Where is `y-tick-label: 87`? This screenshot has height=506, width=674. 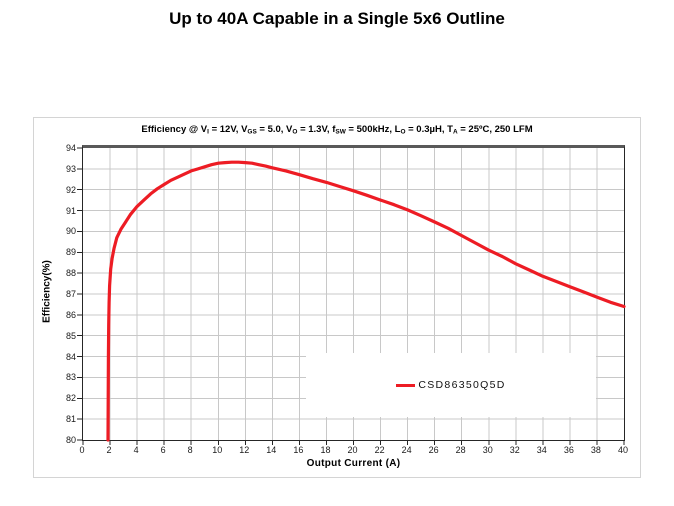 y-tick-label: 87 is located at coordinates (70, 294).